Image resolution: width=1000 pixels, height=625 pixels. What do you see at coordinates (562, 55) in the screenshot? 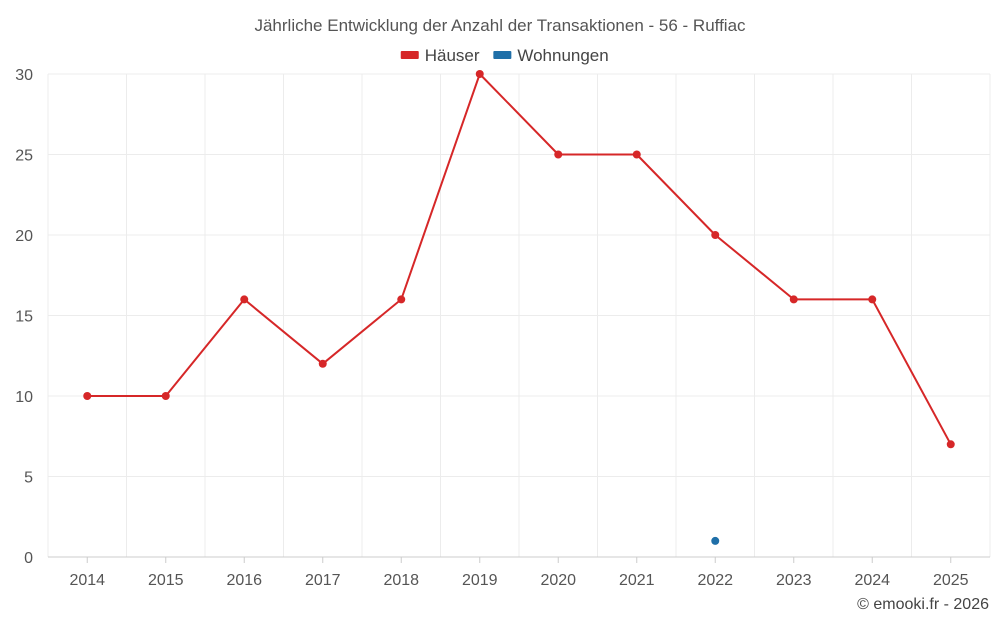
I see `legend-label: Wohnungen` at bounding box center [562, 55].